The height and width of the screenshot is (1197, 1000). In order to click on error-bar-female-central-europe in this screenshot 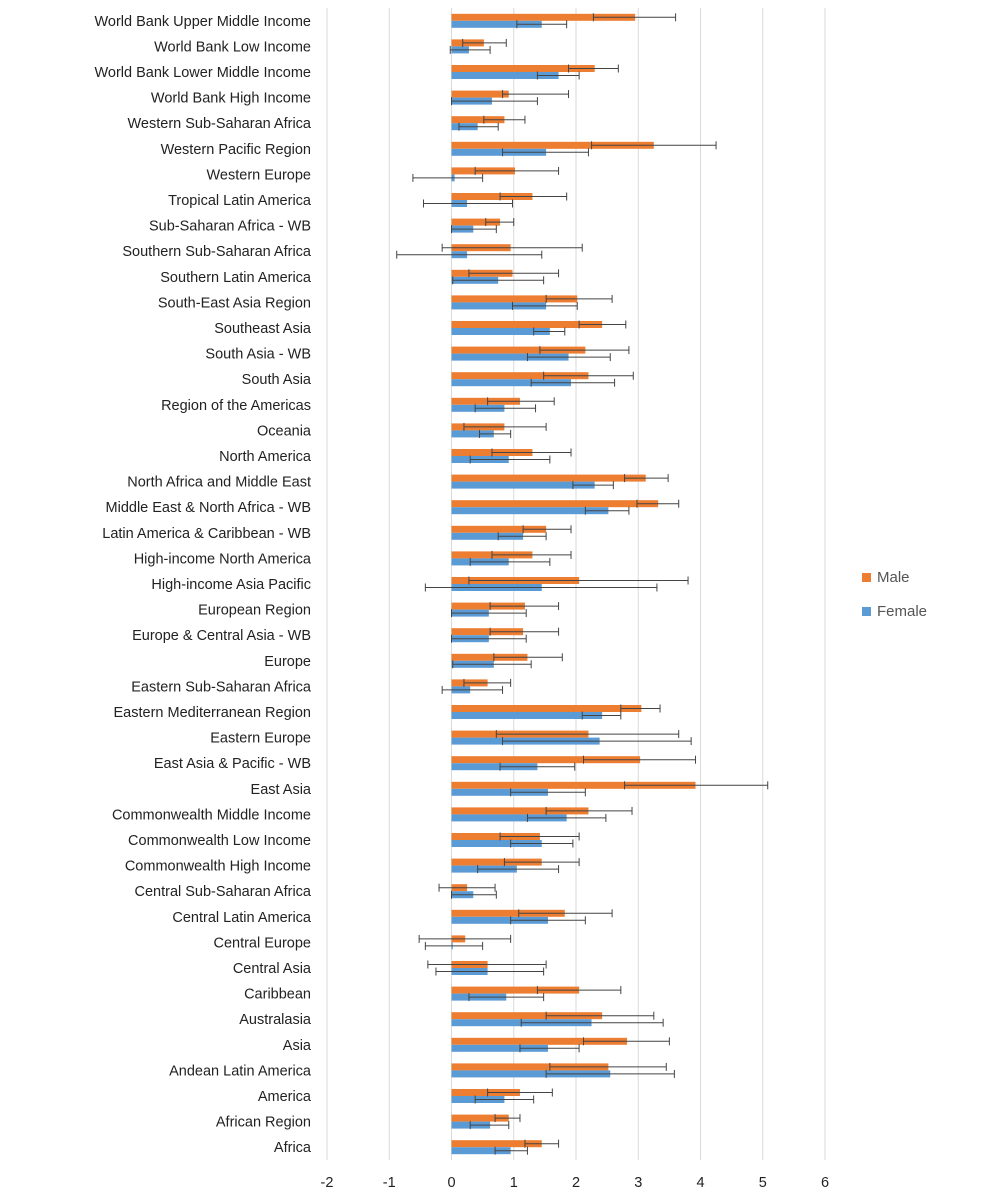, I will do `click(454, 945)`.